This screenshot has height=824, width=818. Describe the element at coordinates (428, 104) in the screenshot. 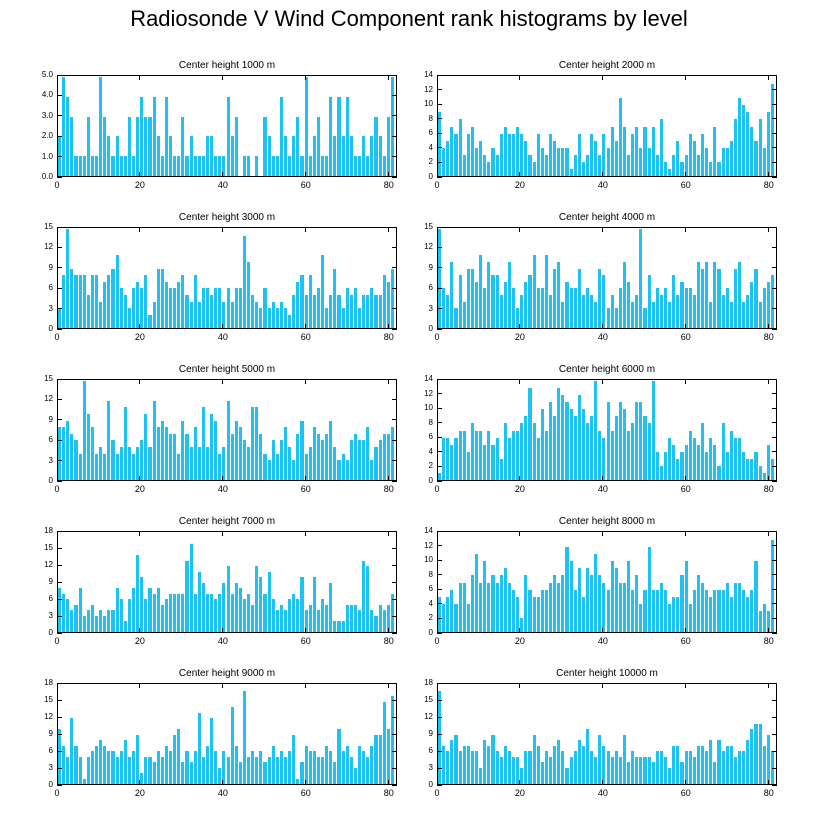

I see `y-tick-label: 10` at that location.